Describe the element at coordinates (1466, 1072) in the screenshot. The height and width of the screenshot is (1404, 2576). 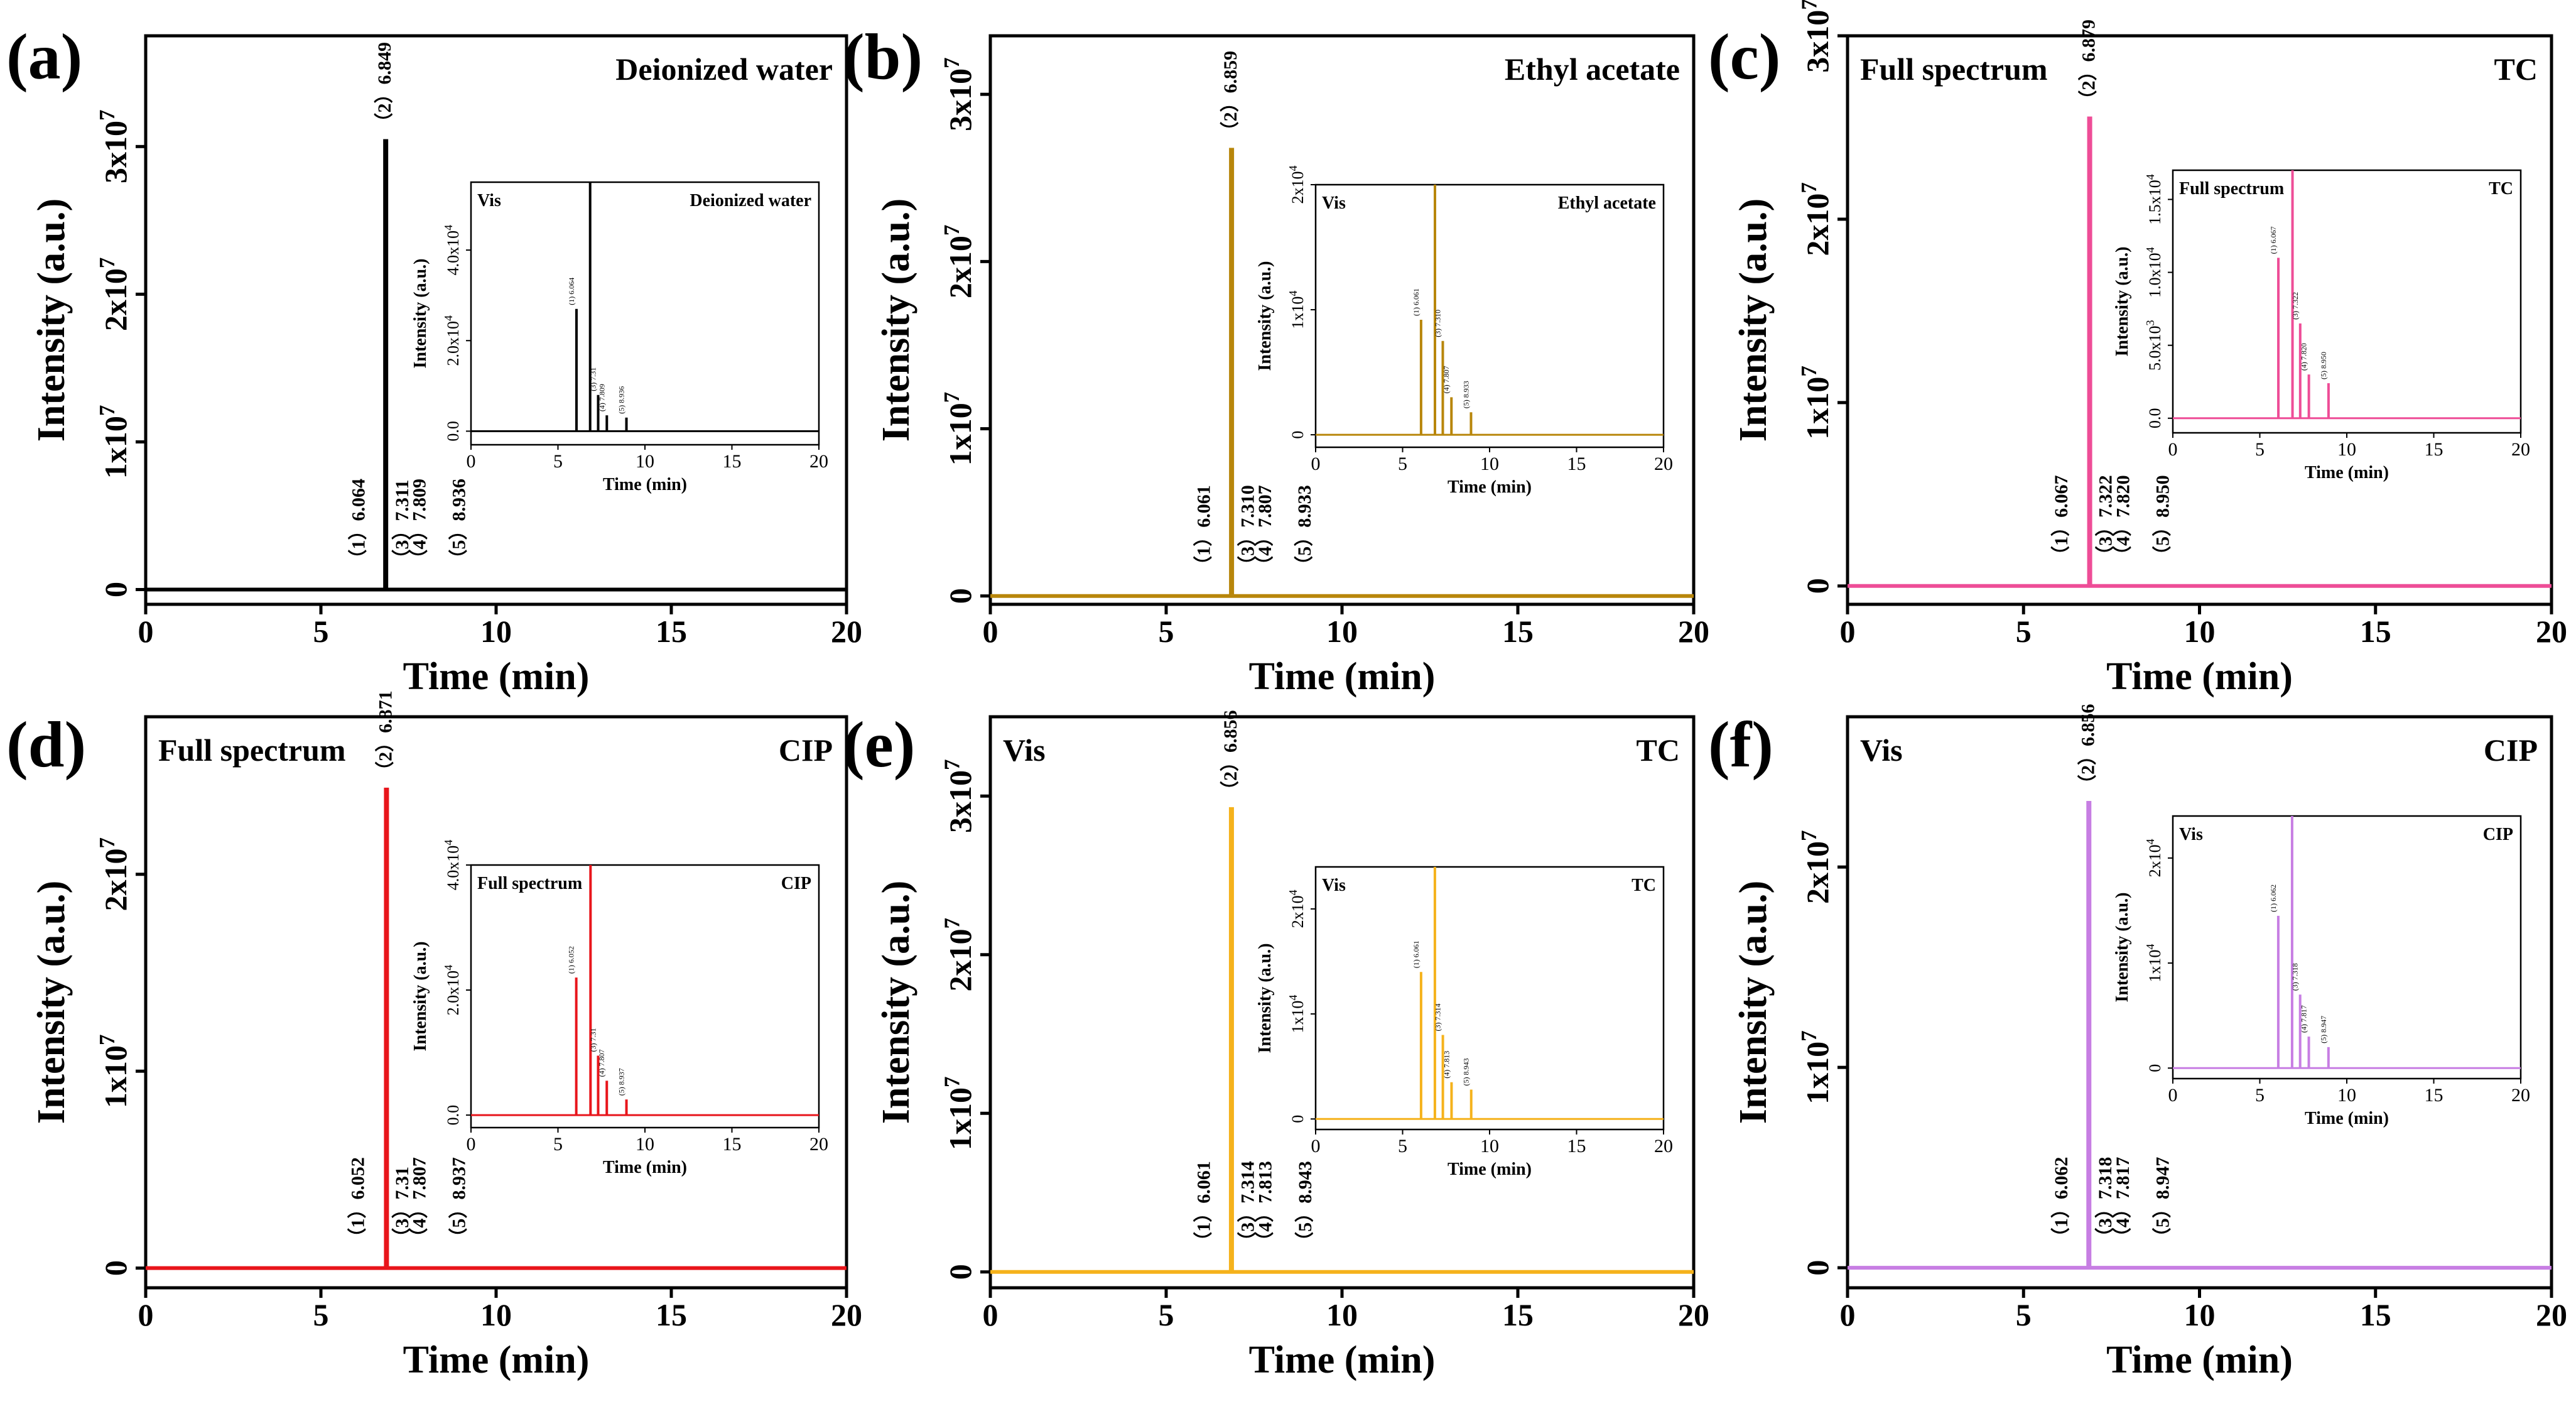
I see `inset-peak-label: (5) 8.943` at that location.